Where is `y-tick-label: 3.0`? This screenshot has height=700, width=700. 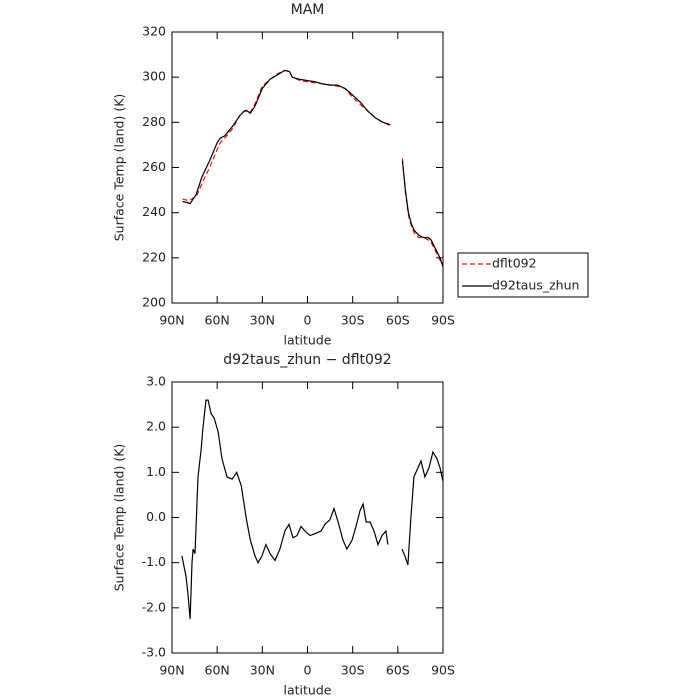 y-tick-label: 3.0 is located at coordinates (156, 381).